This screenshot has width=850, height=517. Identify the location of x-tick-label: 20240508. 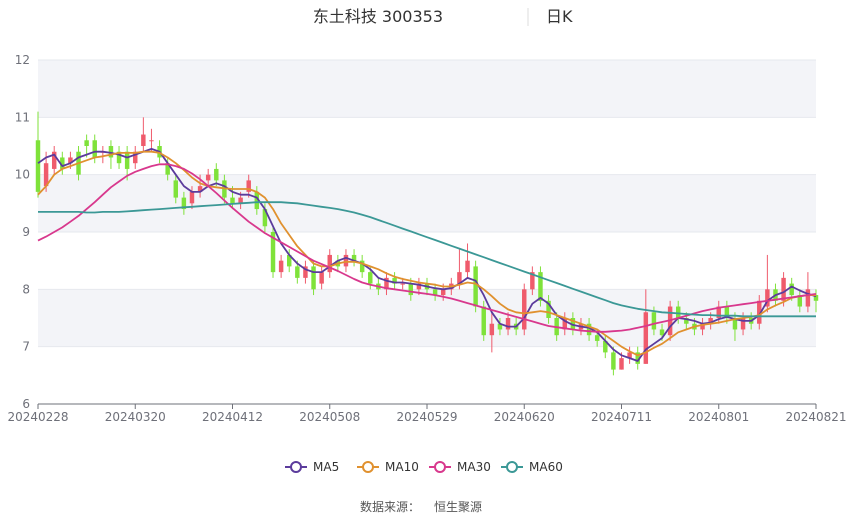
(329, 417).